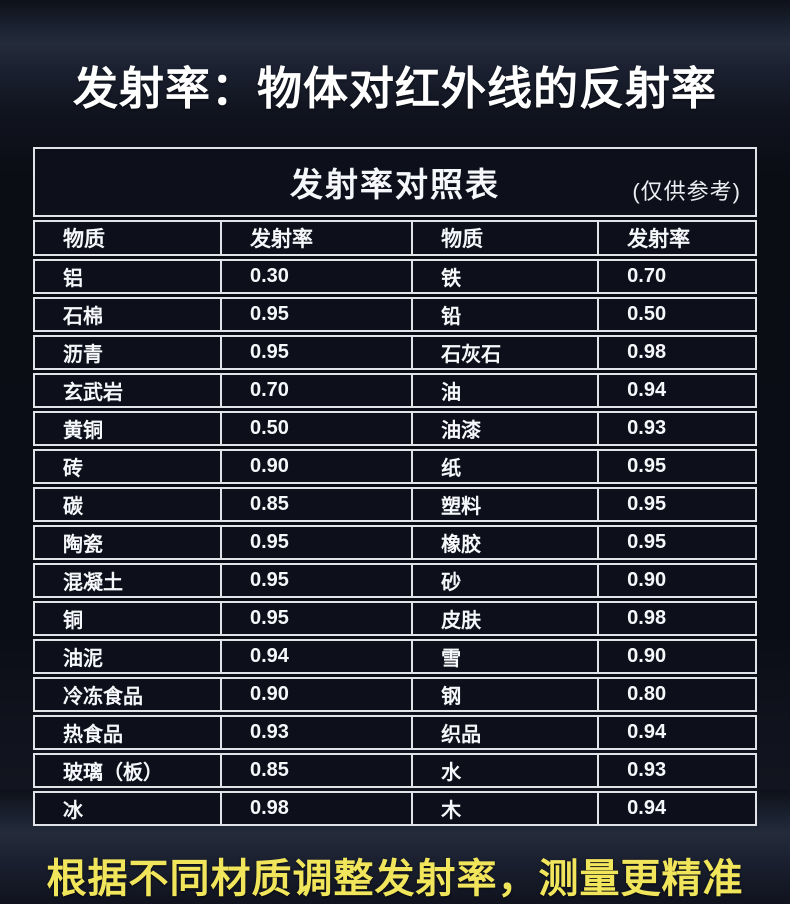  Describe the element at coordinates (506, 542) in the screenshot. I see `material-cell: 橡胶` at that location.